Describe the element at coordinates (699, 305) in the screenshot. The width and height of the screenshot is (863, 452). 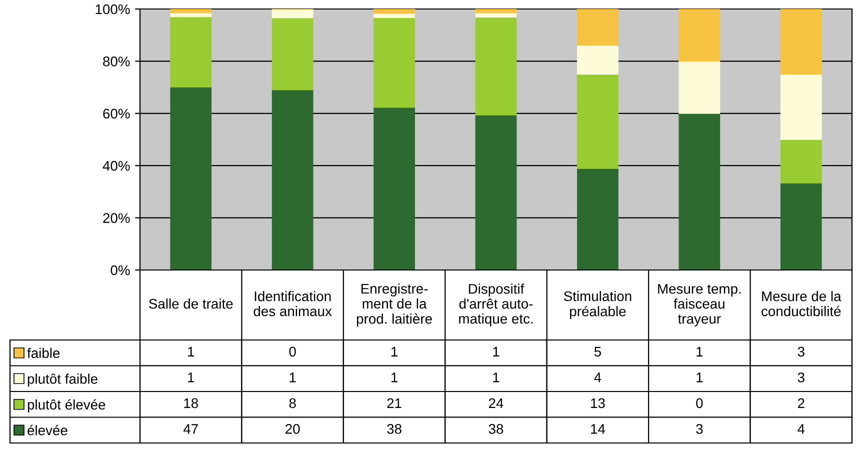
I see `x-tick-label: Mesure temp. faisceau trayeur` at that location.